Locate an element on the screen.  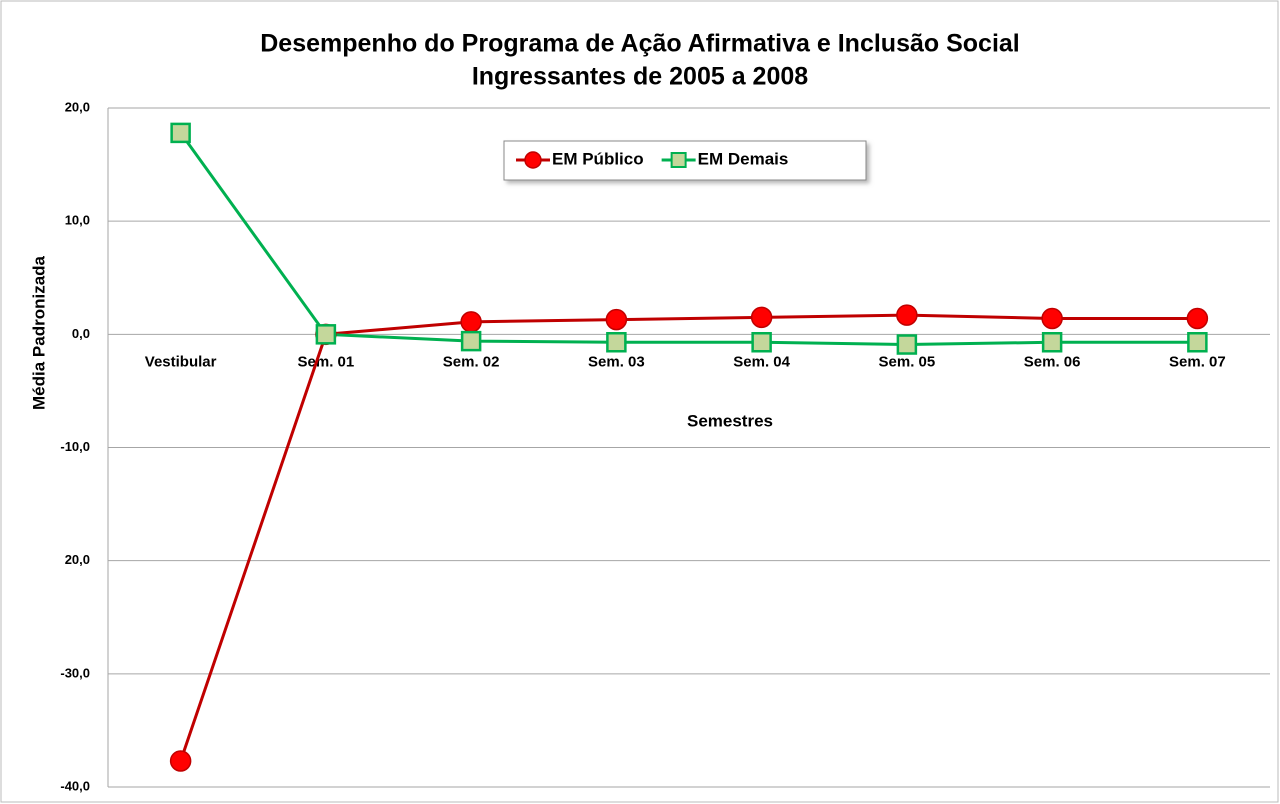
y-tick-label: 0,0 is located at coordinates (81, 333).